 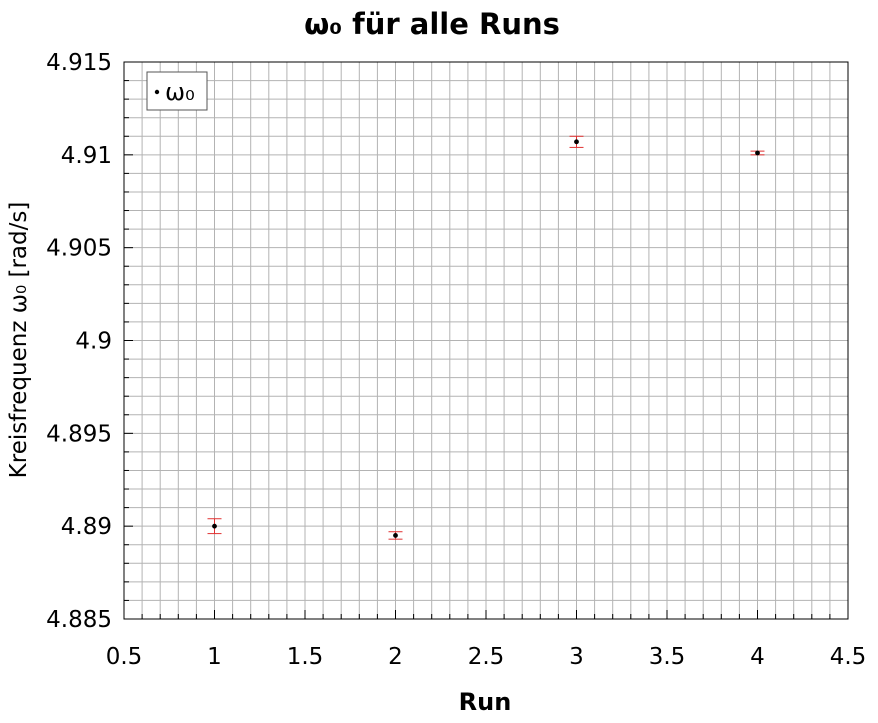 I want to click on x-tick-label: 0.5, so click(x=124, y=657).